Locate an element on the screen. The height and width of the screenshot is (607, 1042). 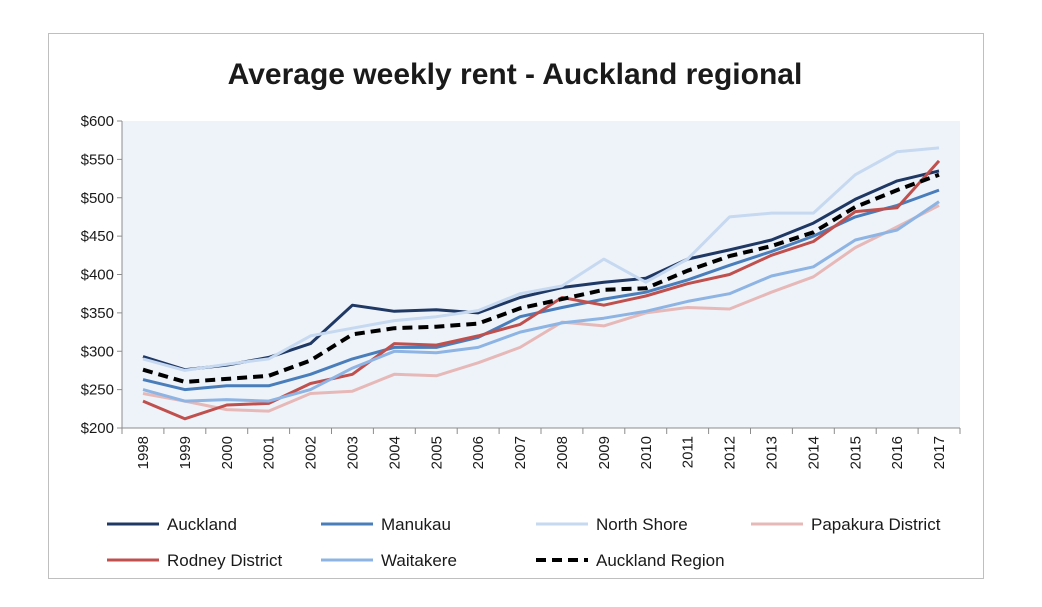
y-tick-label: $250 is located at coordinates (97, 390).